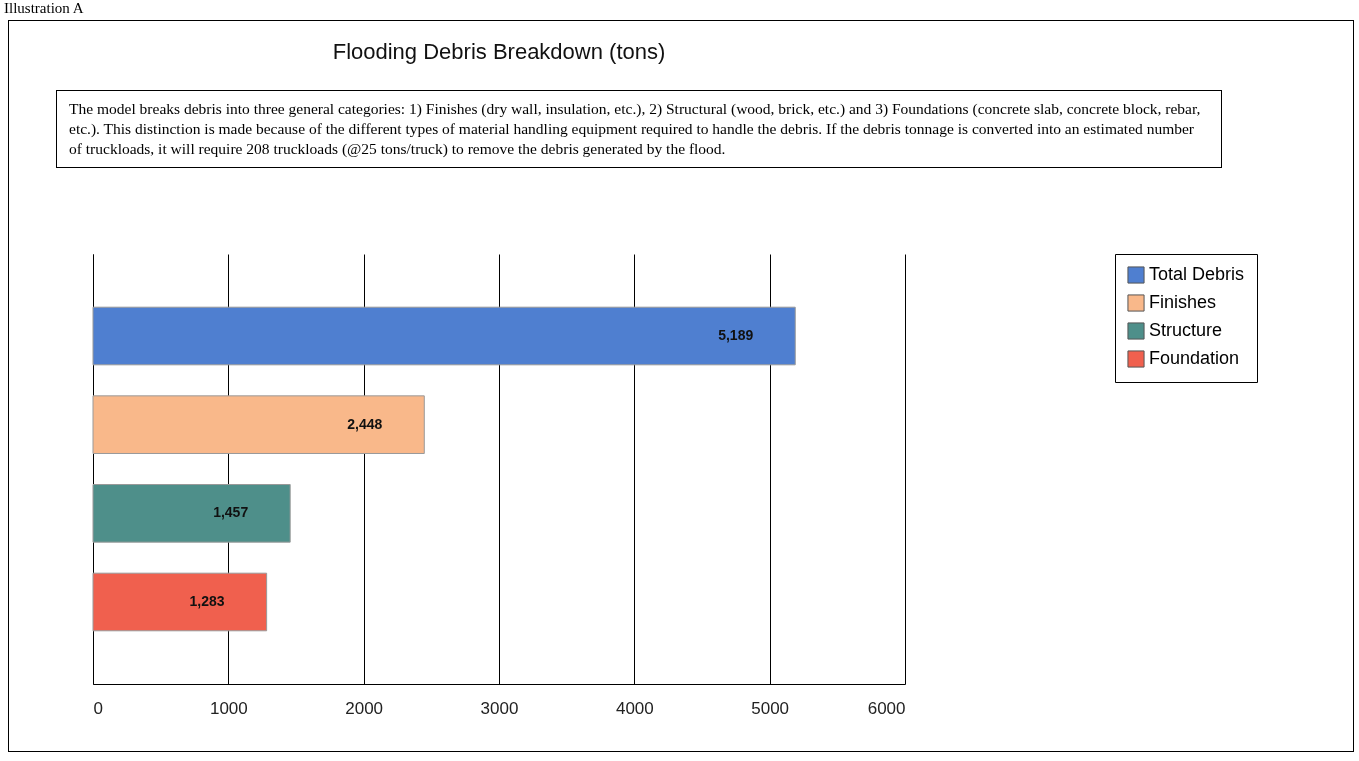  Describe the element at coordinates (736, 335) in the screenshot. I see `data-label: 5,189` at that location.